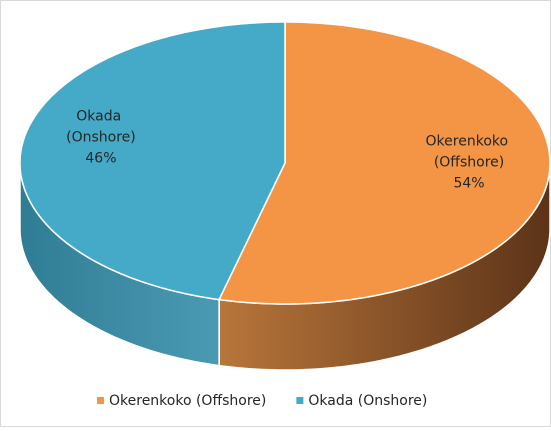 This screenshot has height=431, width=551. Describe the element at coordinates (469, 151) in the screenshot. I see `data-label-category: Okerenkoko (Offshore)` at that location.